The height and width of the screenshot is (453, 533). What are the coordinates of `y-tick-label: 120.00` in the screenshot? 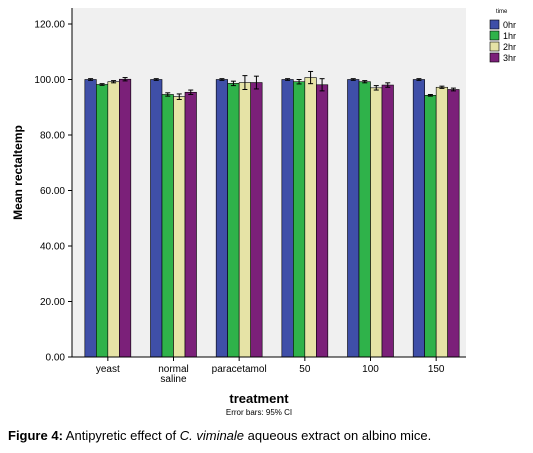 It's located at (49, 25).